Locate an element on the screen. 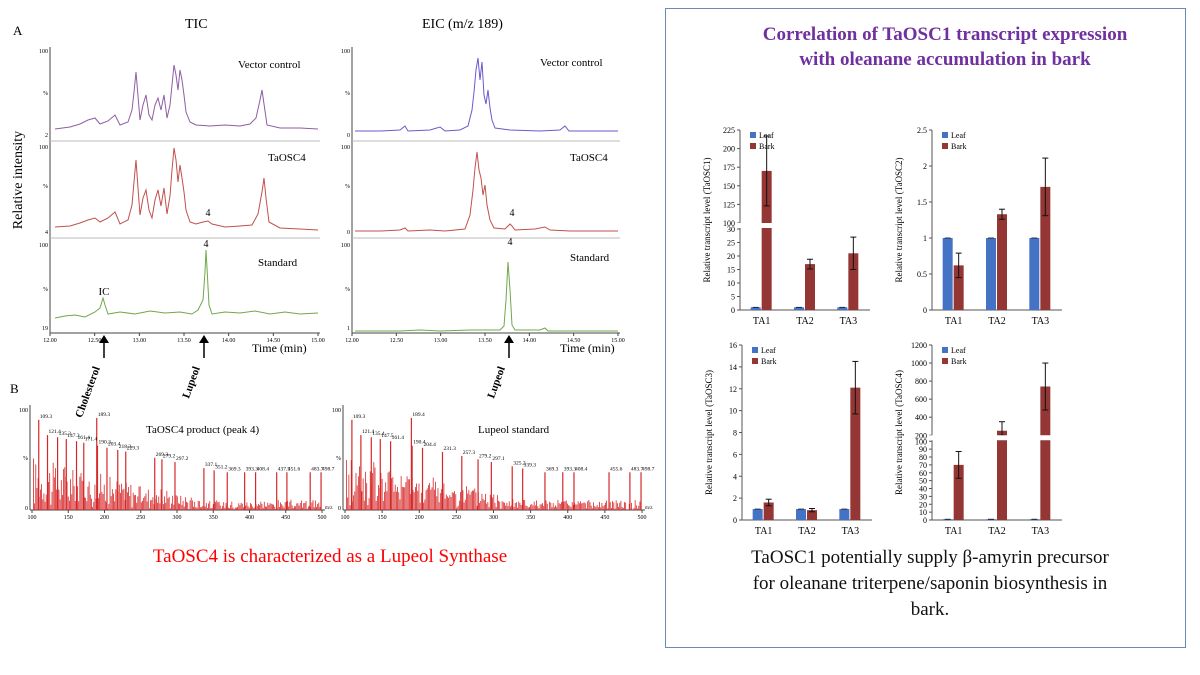  ms-left-ymid: % is located at coordinates (25, 459).